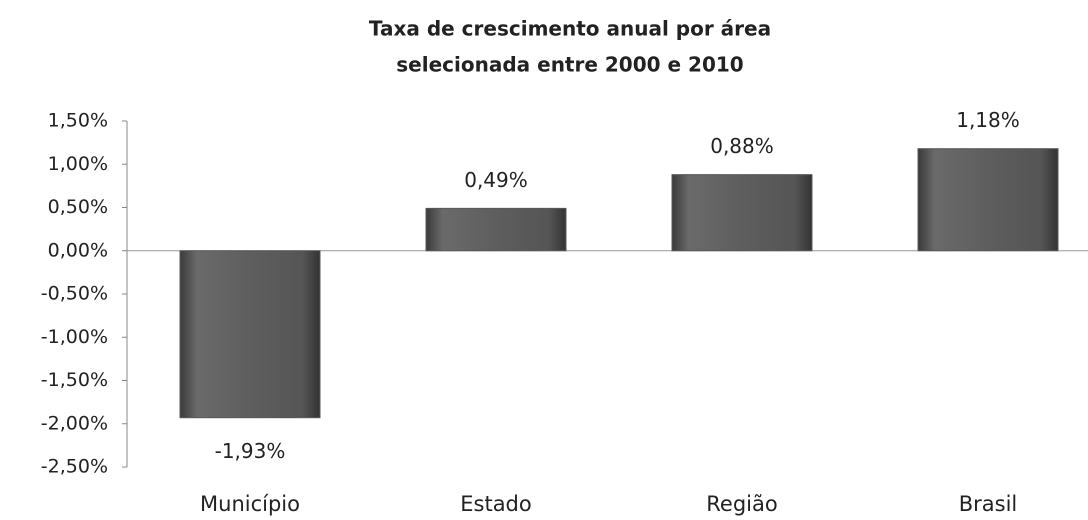  I want to click on chart-title: selecionada entre 2000 e 2010, so click(569, 65).